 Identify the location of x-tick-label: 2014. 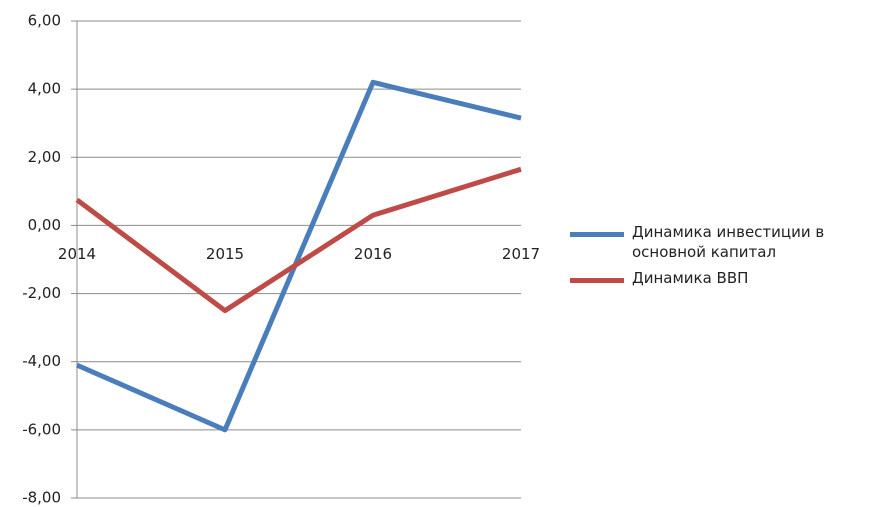
(77, 254).